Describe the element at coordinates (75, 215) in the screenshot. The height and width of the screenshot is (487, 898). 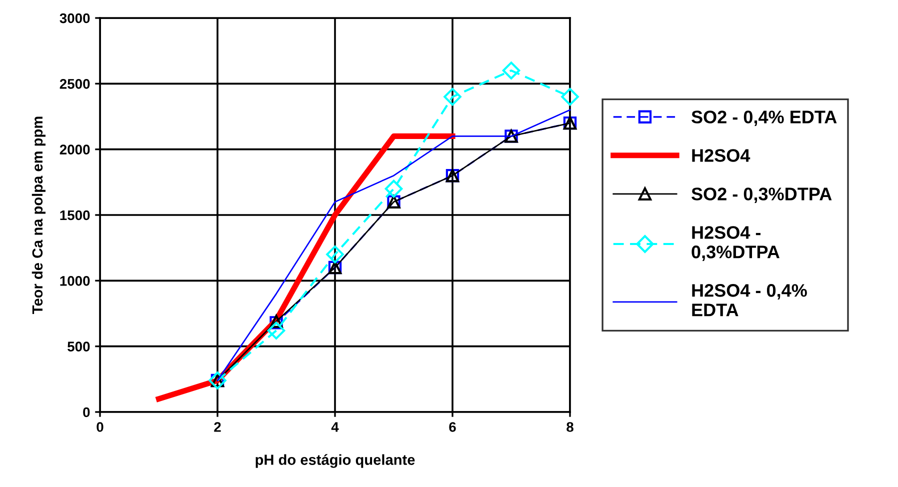
I see `y-tick-label: 1500` at that location.